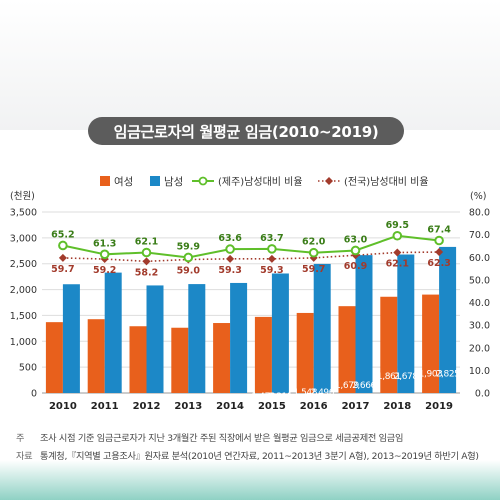 The image size is (500, 500). I want to click on y-right-tick-label: 60.0, so click(479, 258).